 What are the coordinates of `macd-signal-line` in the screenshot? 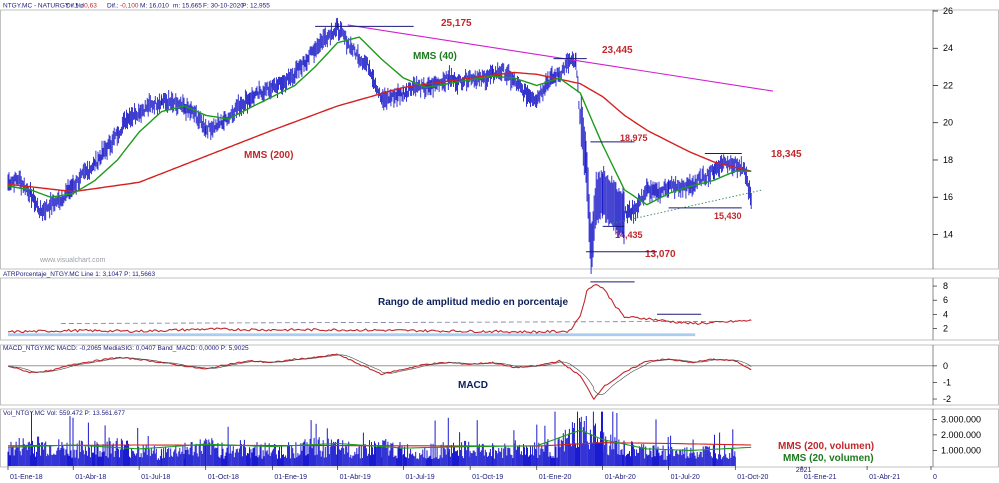 It's located at (379, 375).